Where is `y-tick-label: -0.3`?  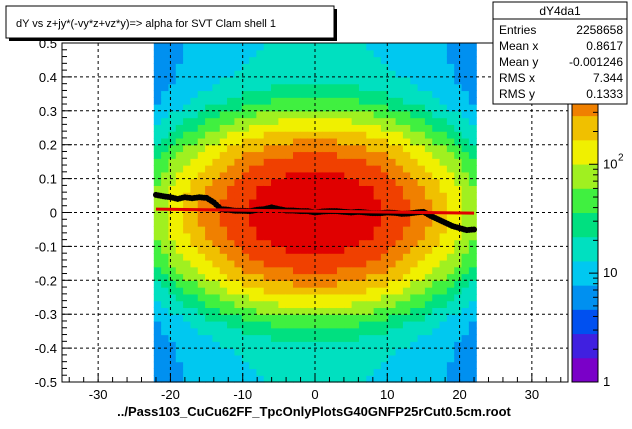
y-tick-label: -0.3 is located at coordinates (46, 314).